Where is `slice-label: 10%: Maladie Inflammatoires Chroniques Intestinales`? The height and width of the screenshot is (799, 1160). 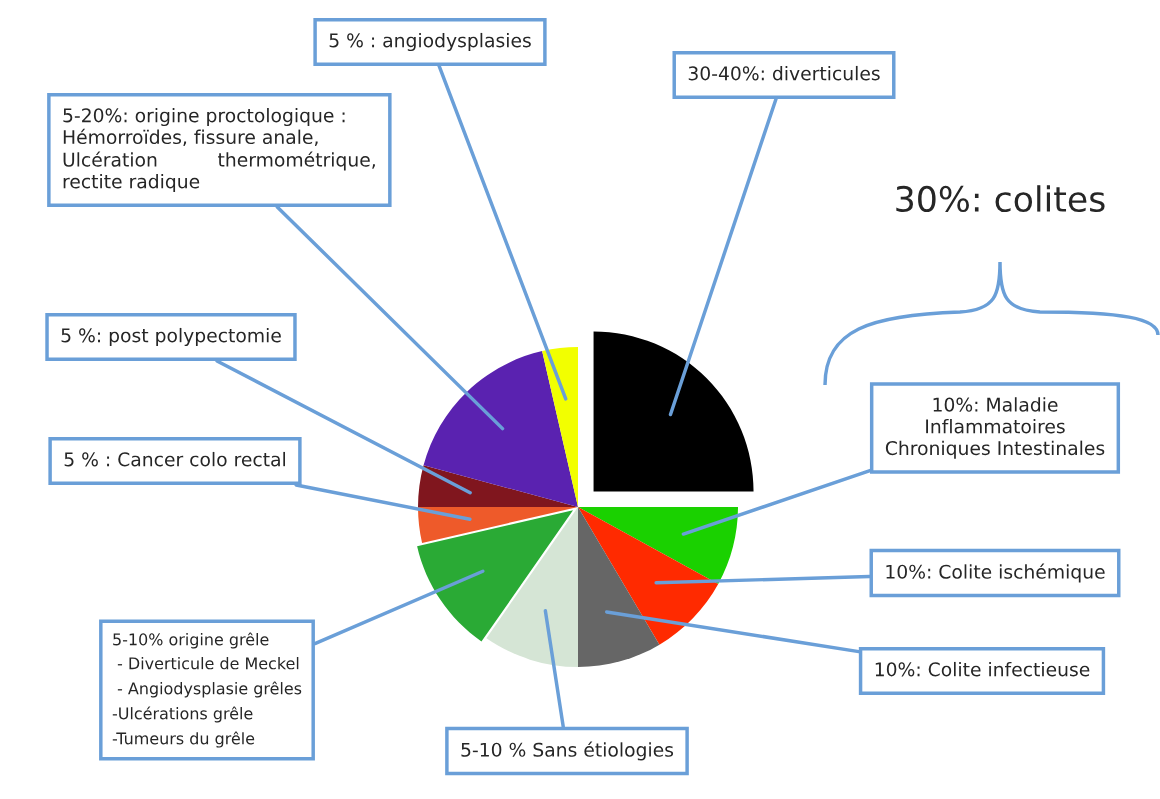 slice-label: 10%: Maladie Inflammatoires Chroniques Intestinales is located at coordinates (995, 428).